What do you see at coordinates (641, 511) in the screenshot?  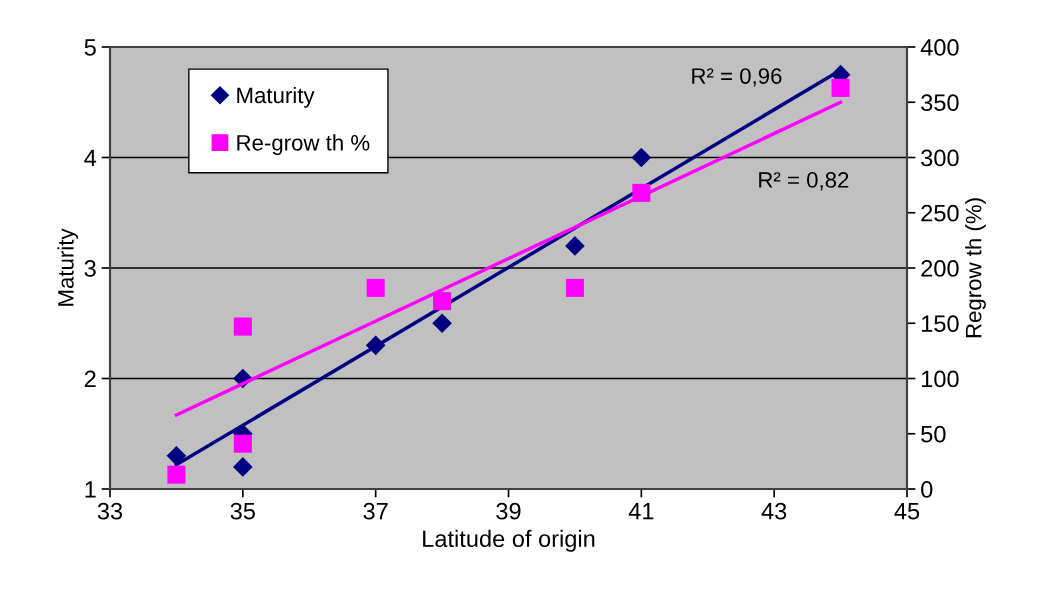 I see `x-tick-label: 41` at bounding box center [641, 511].